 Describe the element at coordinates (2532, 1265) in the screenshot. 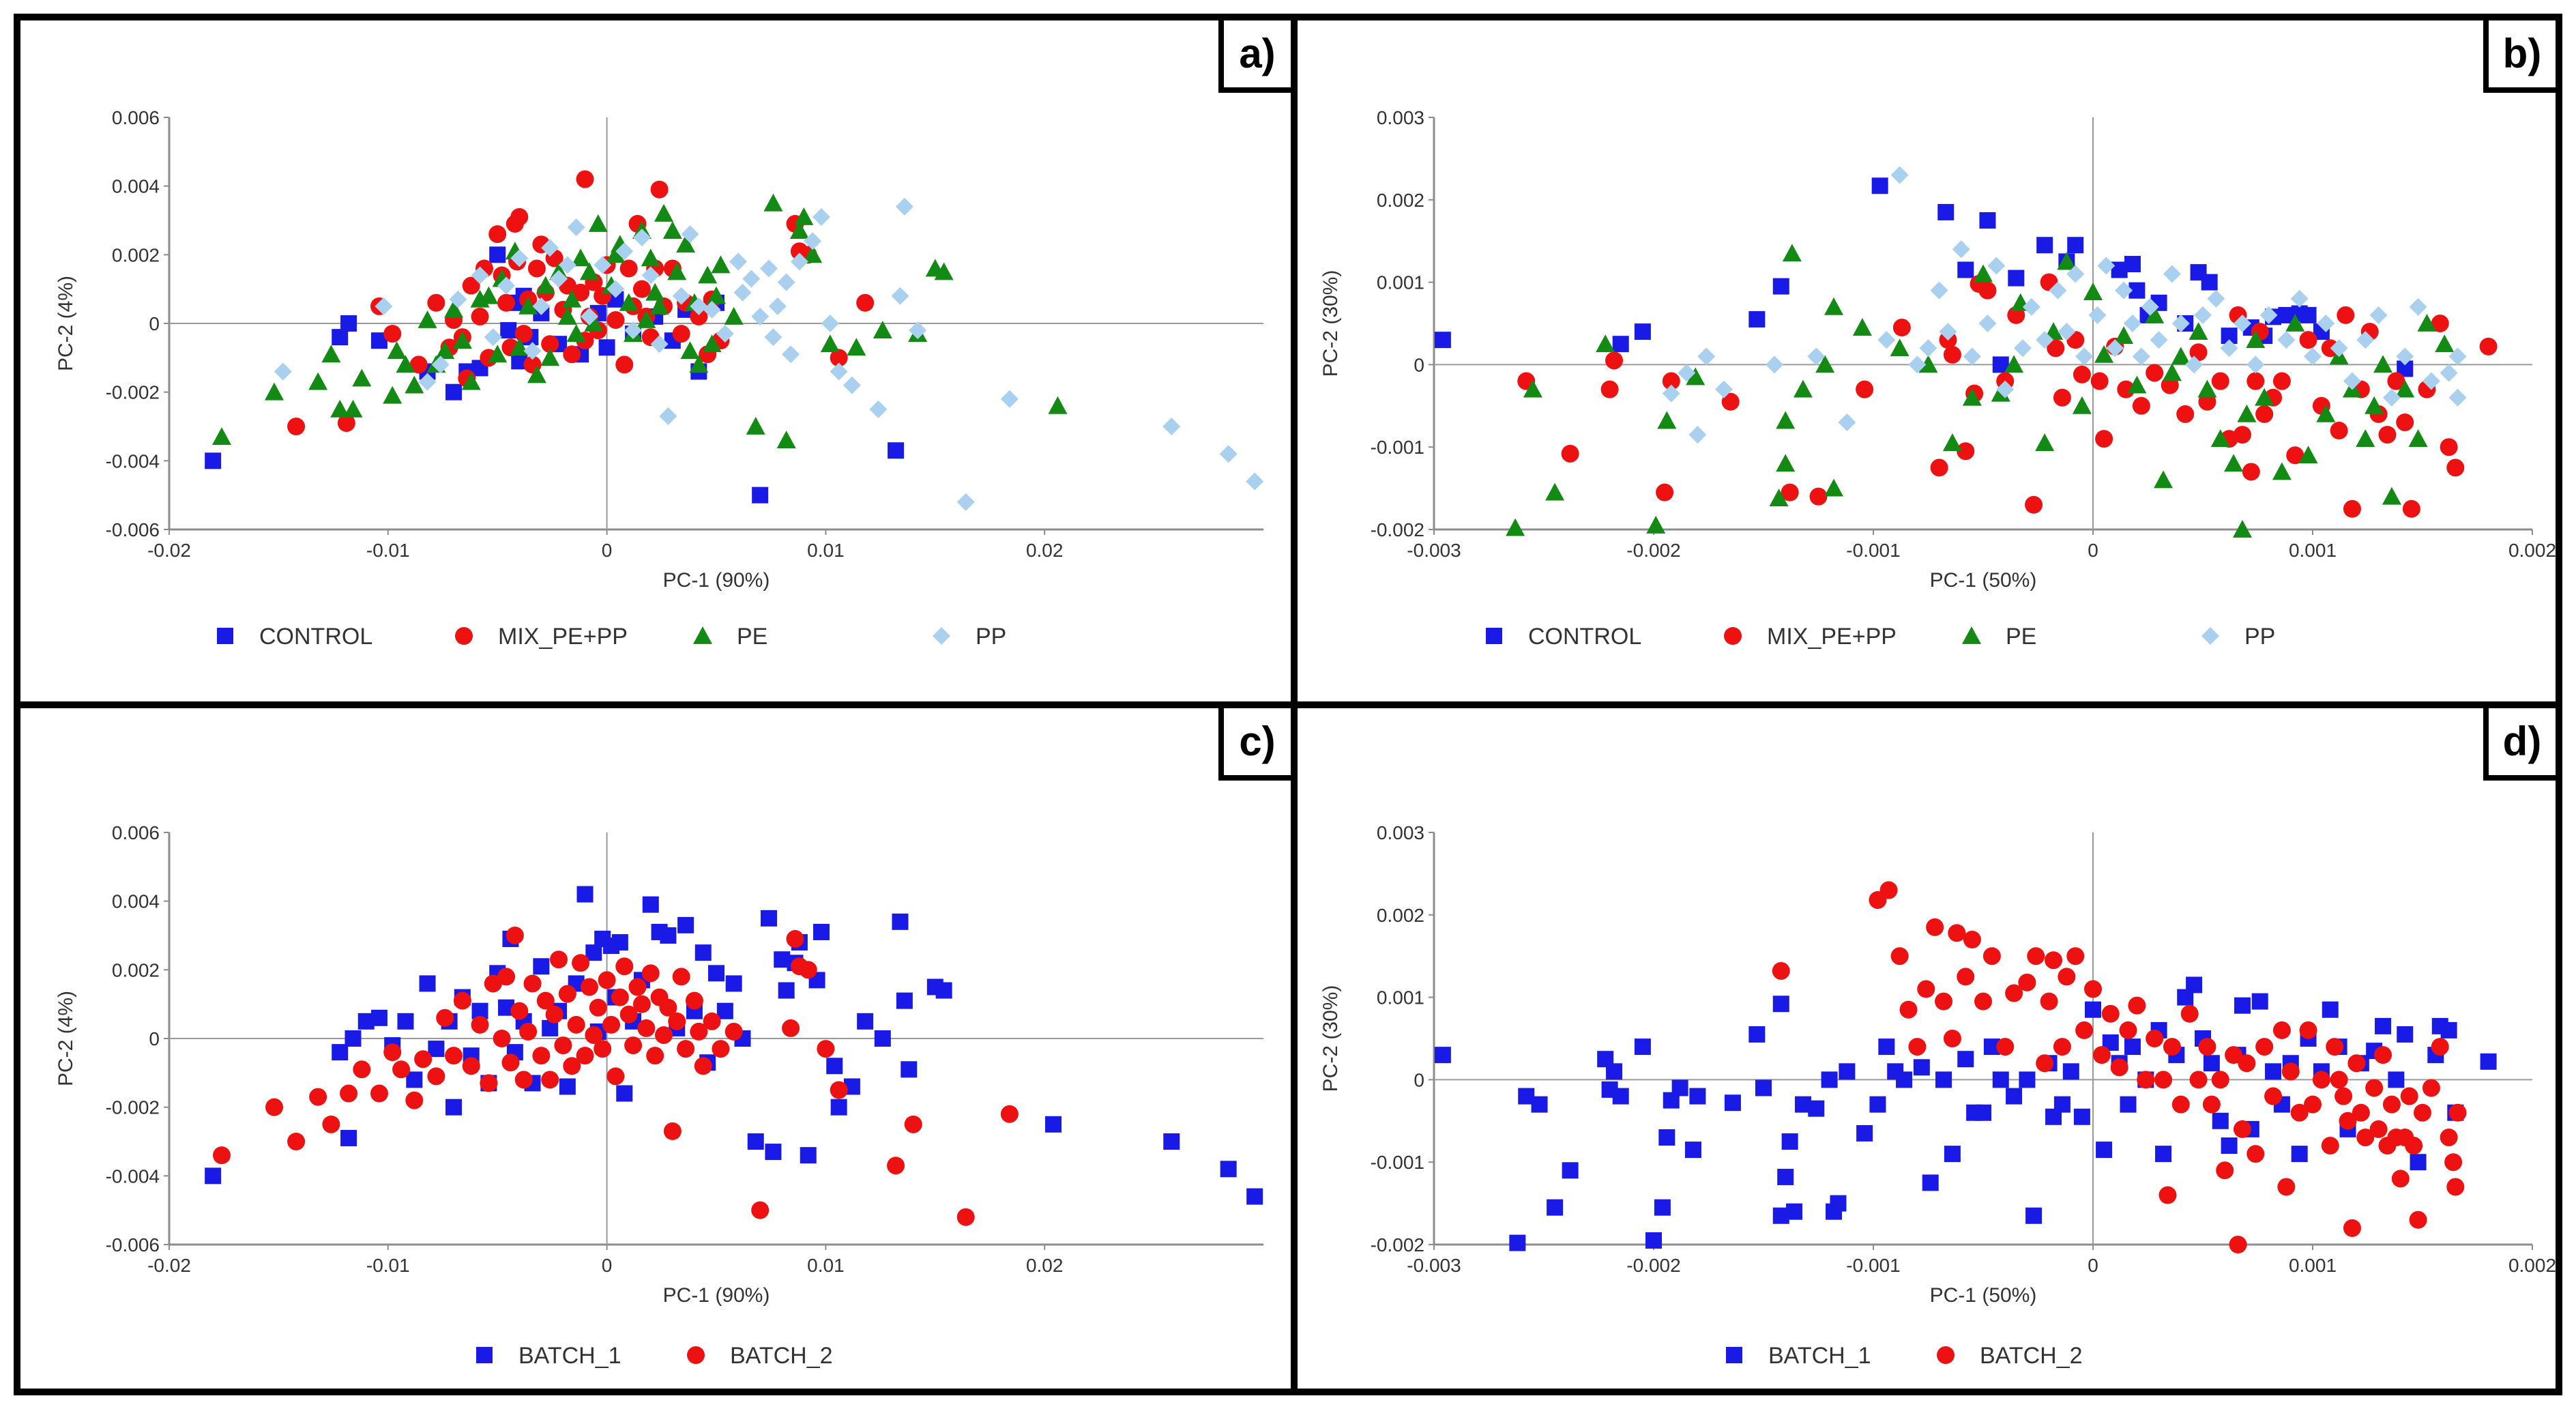

I see `x-tick-label: 0.002` at that location.